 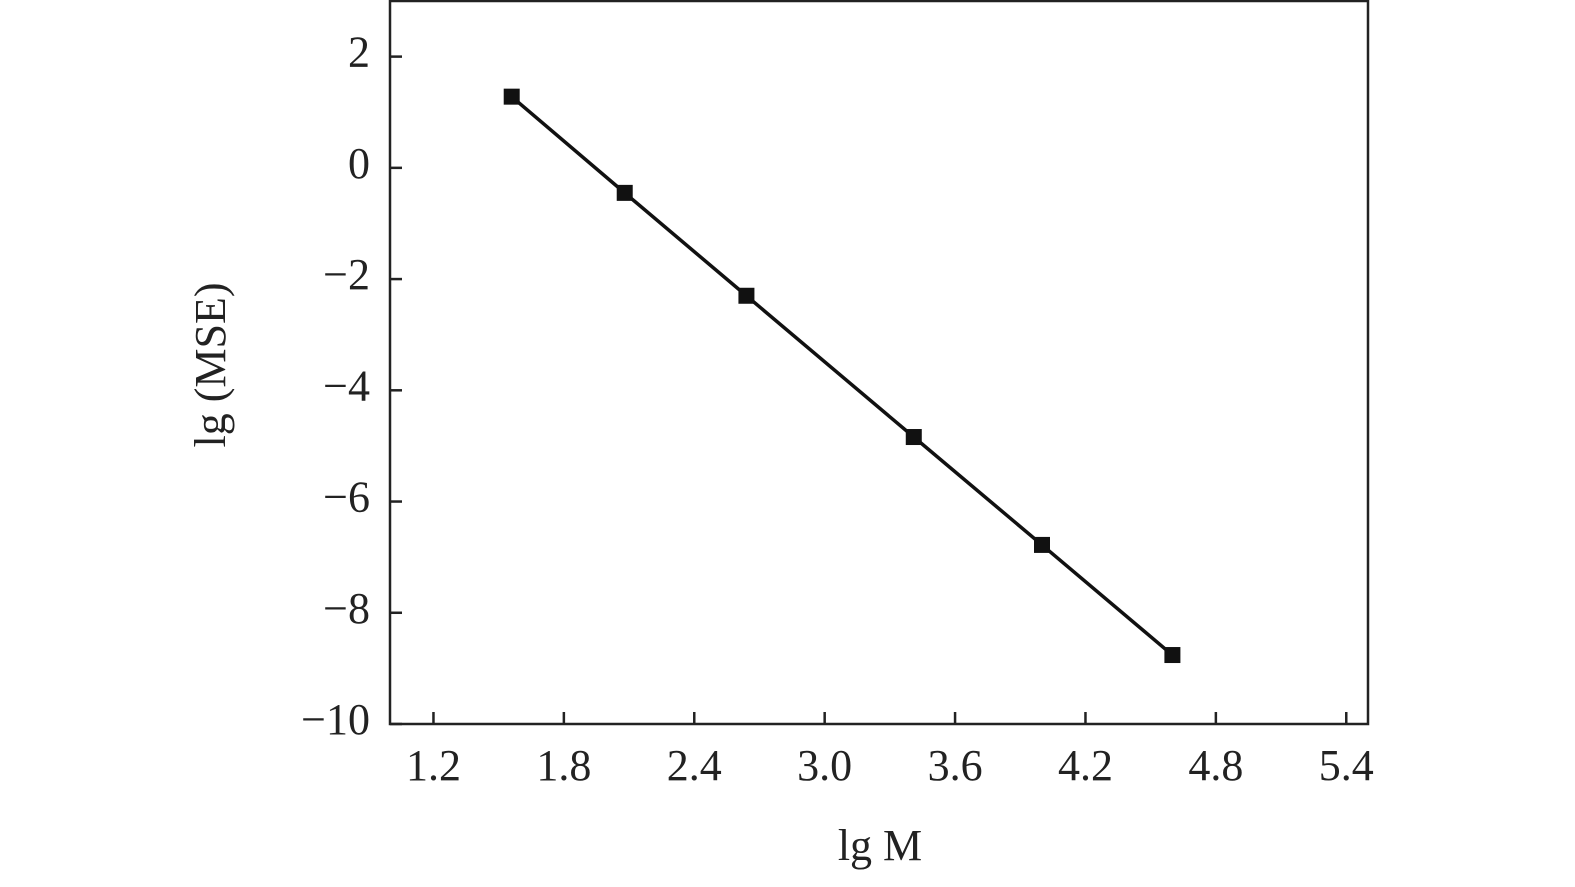 What do you see at coordinates (359, 52) in the screenshot?
I see `y-tick-label: 2` at bounding box center [359, 52].